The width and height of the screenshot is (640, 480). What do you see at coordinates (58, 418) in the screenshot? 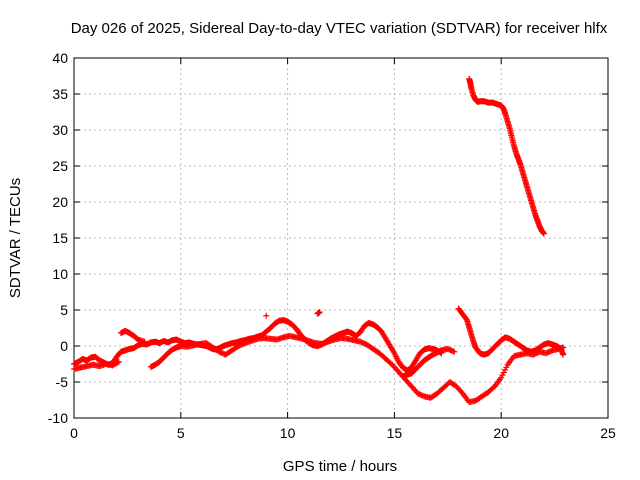
I see `y-tick-label: -10` at bounding box center [58, 418].